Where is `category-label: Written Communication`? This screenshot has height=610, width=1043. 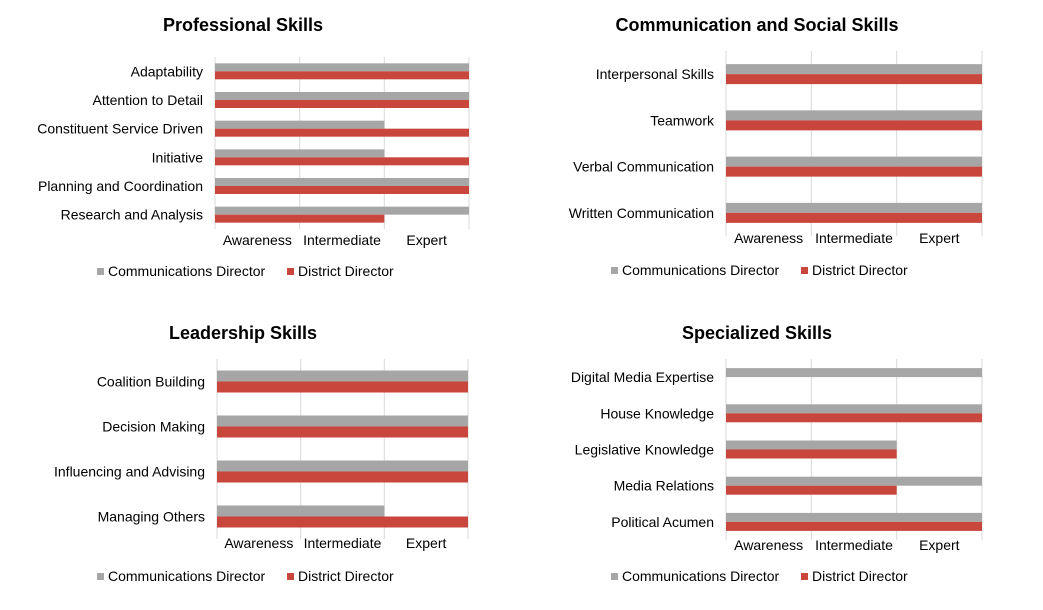
category-label: Written Communication is located at coordinates (641, 213).